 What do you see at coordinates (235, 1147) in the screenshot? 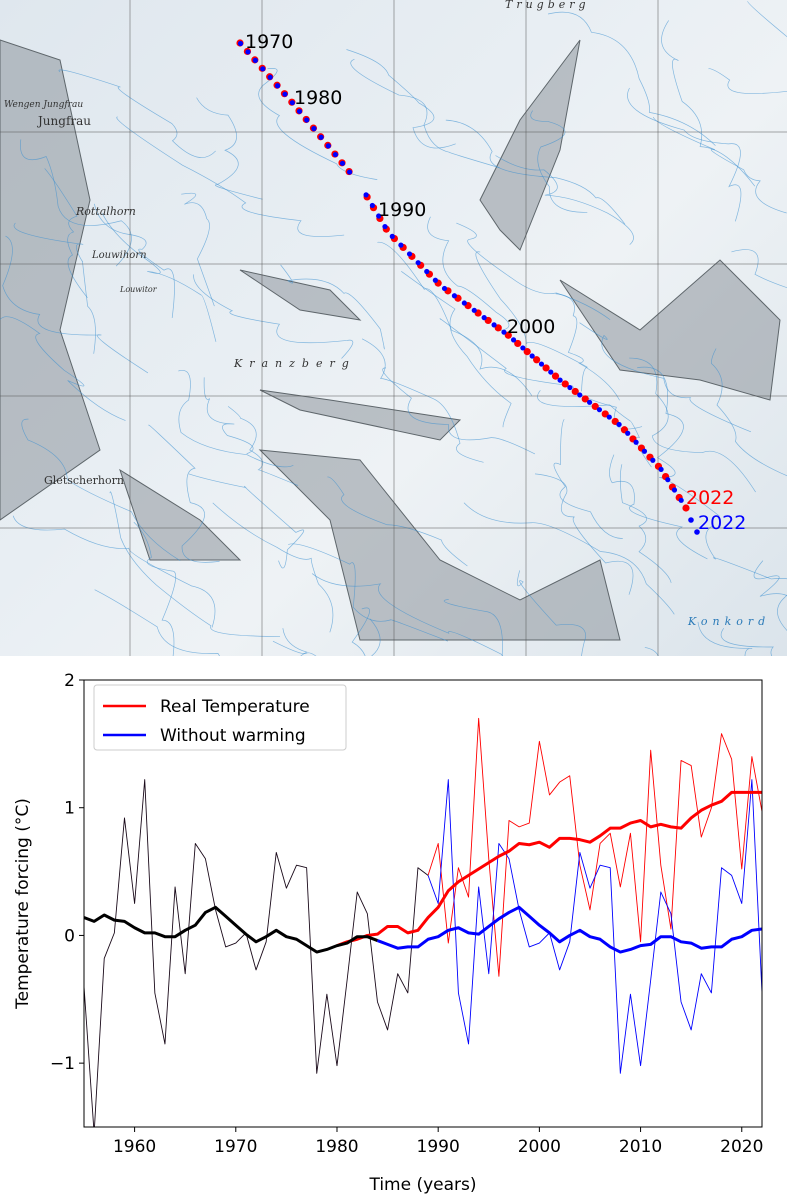
I see `x-tick-label: 1970` at bounding box center [235, 1147].